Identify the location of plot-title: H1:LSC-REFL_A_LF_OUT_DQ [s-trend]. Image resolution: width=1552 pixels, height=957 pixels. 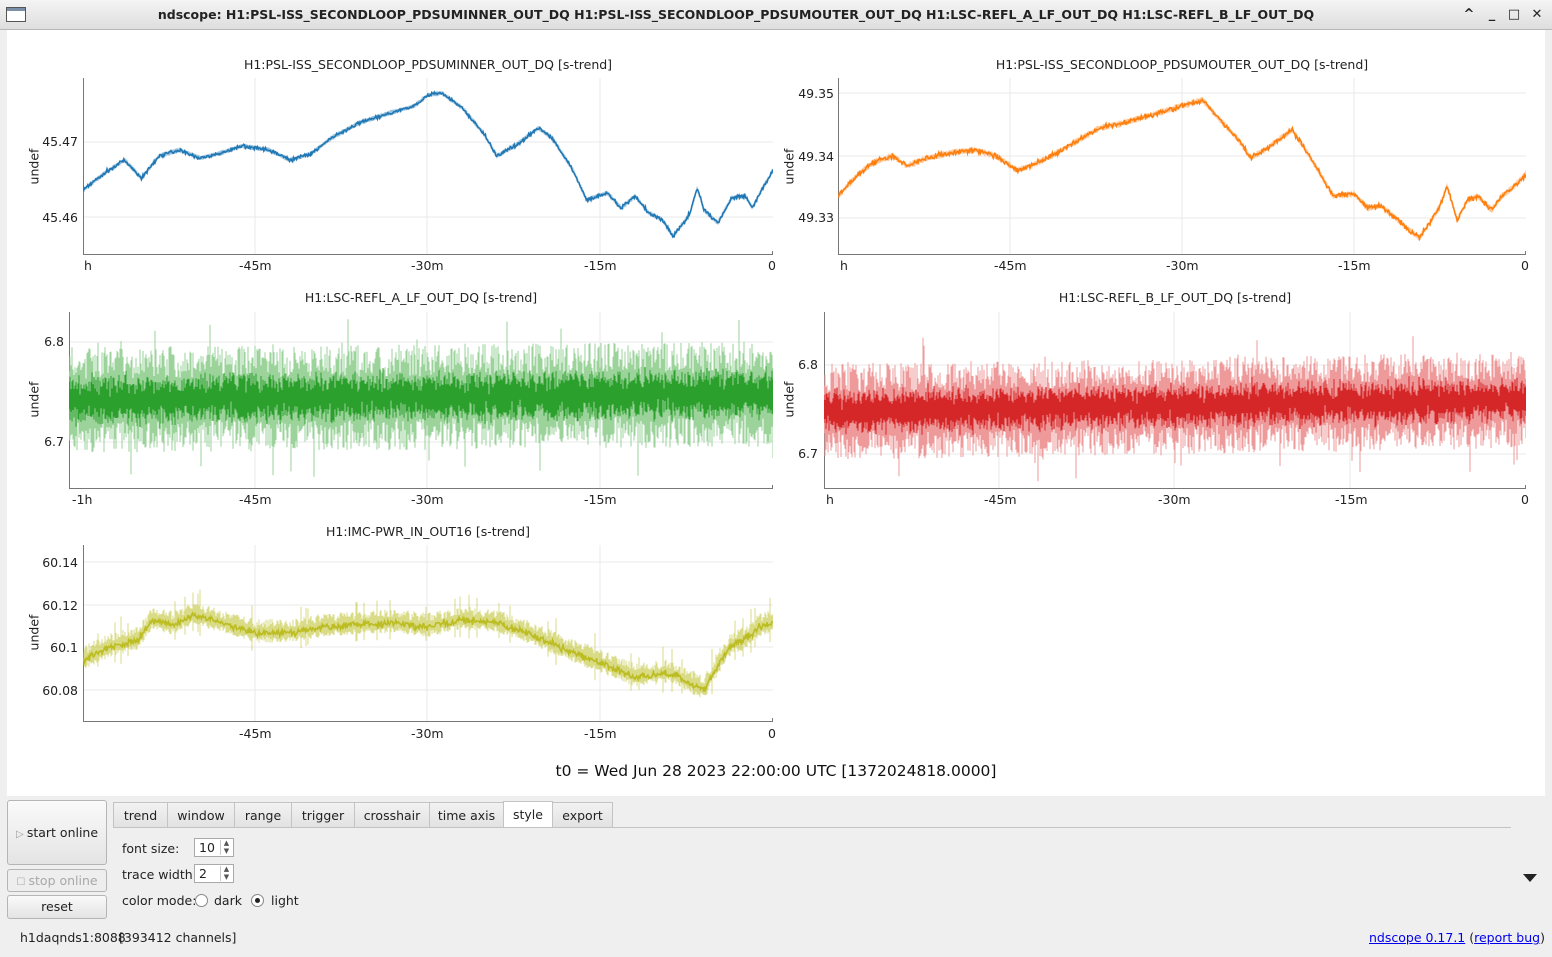
(421, 297).